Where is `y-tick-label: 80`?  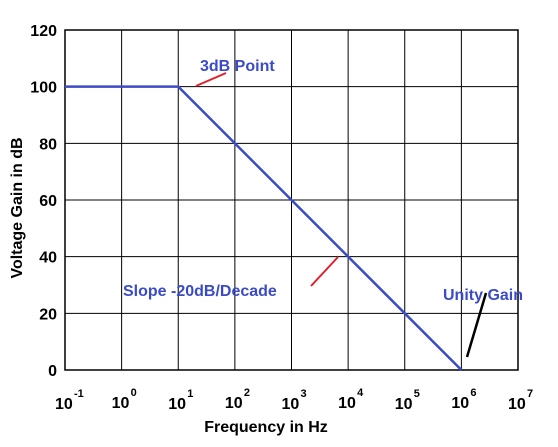
y-tick-label: 80 is located at coordinates (48, 144).